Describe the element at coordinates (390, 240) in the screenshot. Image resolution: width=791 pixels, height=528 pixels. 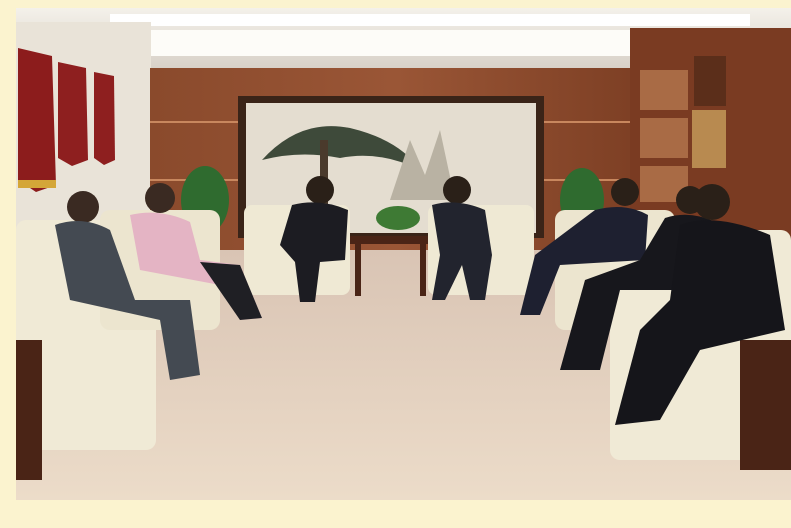
I see `table` at that location.